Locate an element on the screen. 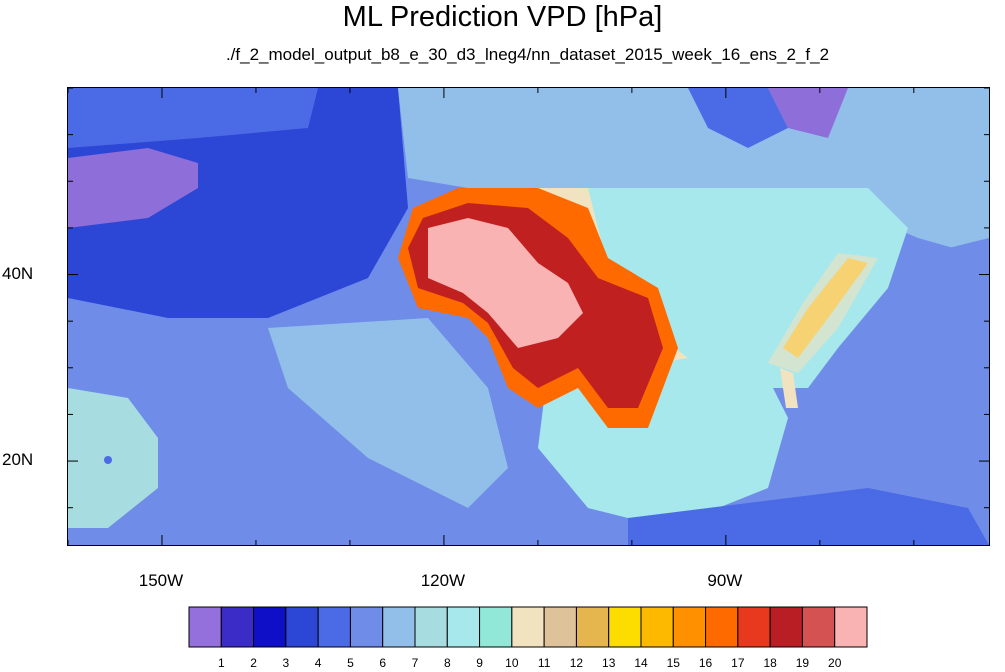 Image resolution: width=1005 pixels, height=672 pixels. colorbar-level-label: 14 is located at coordinates (641, 663).